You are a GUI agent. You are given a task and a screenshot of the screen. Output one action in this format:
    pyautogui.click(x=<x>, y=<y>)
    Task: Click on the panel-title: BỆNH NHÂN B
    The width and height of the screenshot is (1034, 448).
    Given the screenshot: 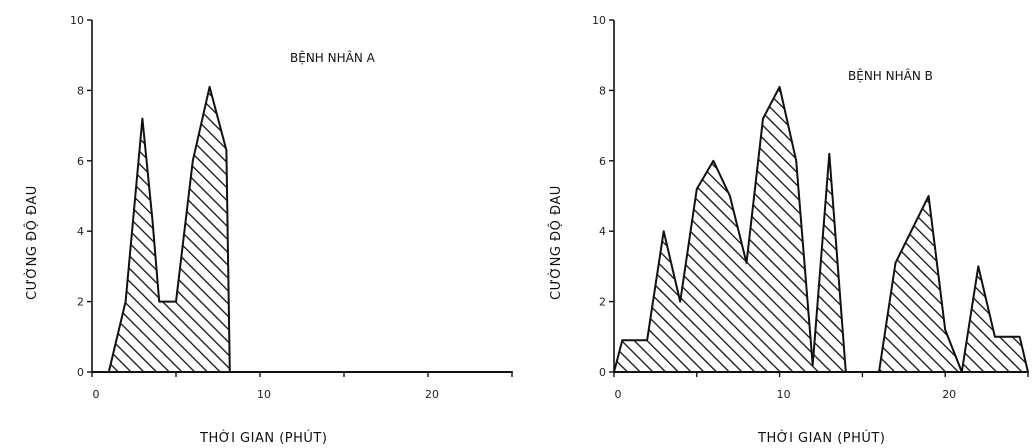 What is the action you would take?
    pyautogui.click(x=890, y=75)
    